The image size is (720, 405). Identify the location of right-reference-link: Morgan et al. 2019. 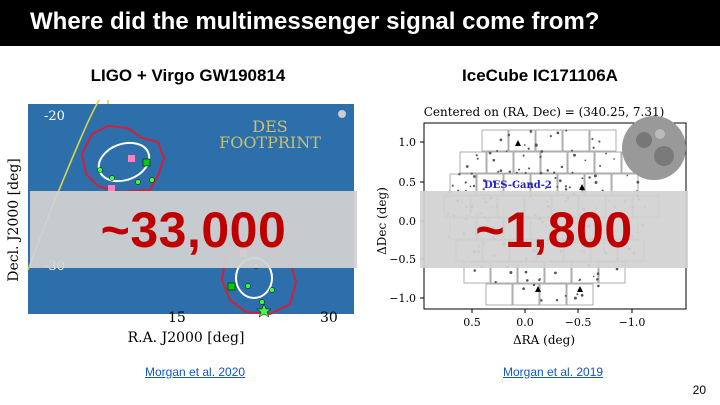
(553, 372).